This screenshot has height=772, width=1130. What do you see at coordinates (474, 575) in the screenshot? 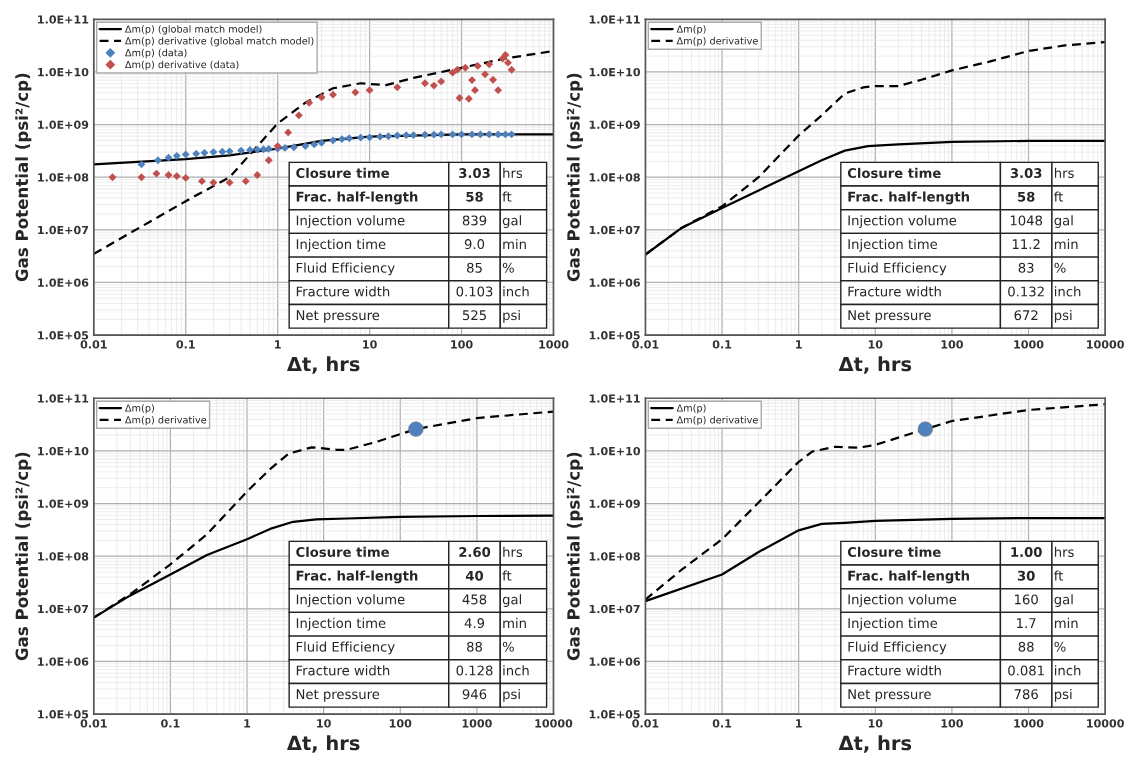
I see `annotation: 40` at bounding box center [474, 575].